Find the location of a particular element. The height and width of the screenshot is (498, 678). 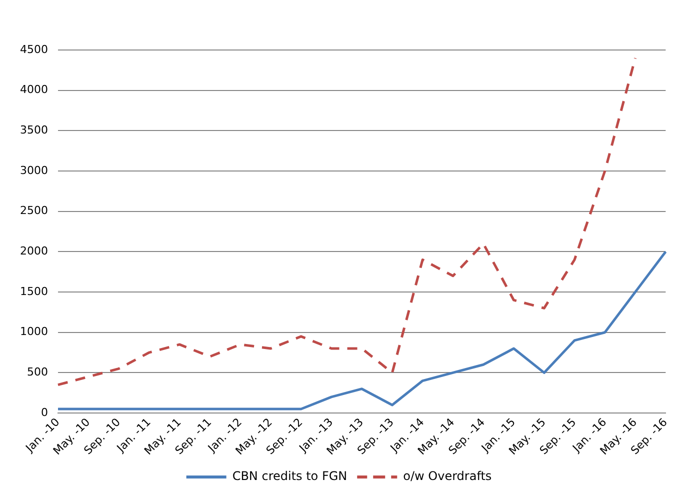

y-tick-label: 2000 is located at coordinates (34, 251).